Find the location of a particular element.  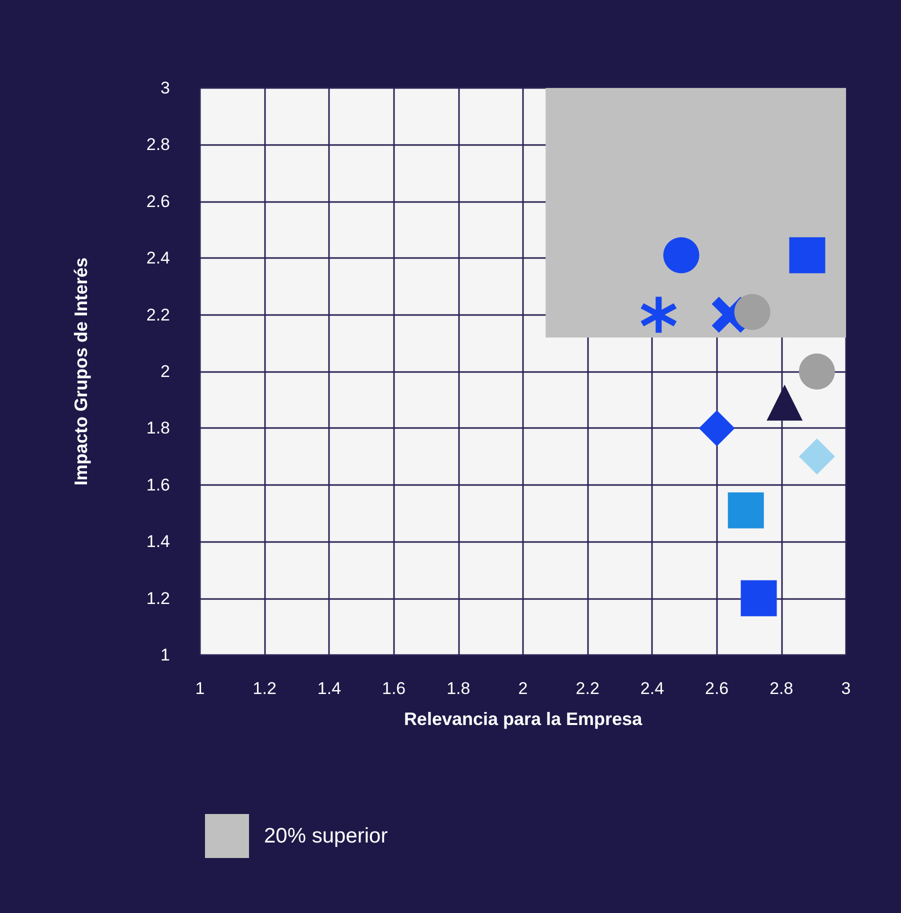

y-tick-label: 2.8 is located at coordinates (158, 144).